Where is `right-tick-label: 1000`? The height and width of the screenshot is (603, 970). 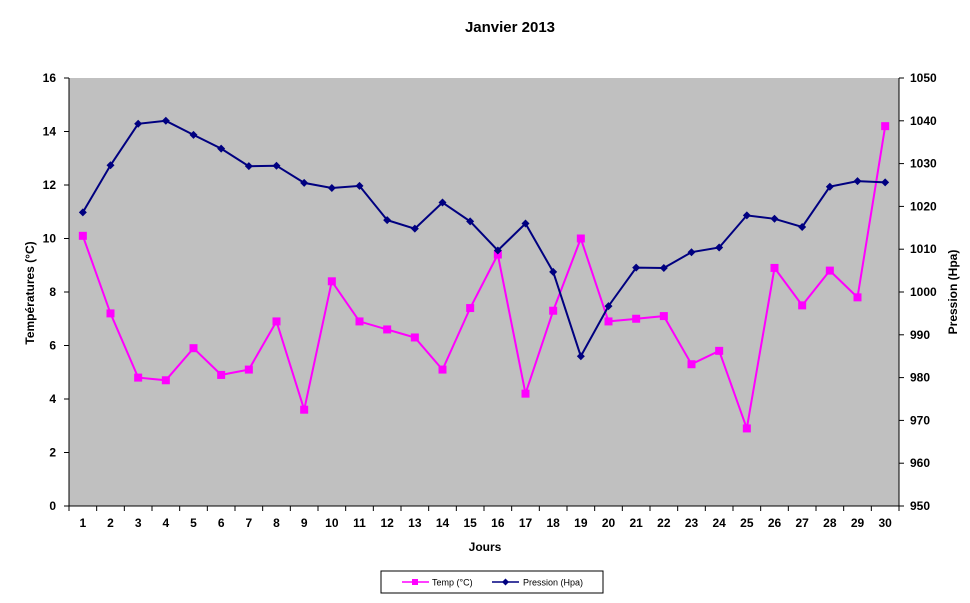 right-tick-label: 1000 is located at coordinates (923, 292).